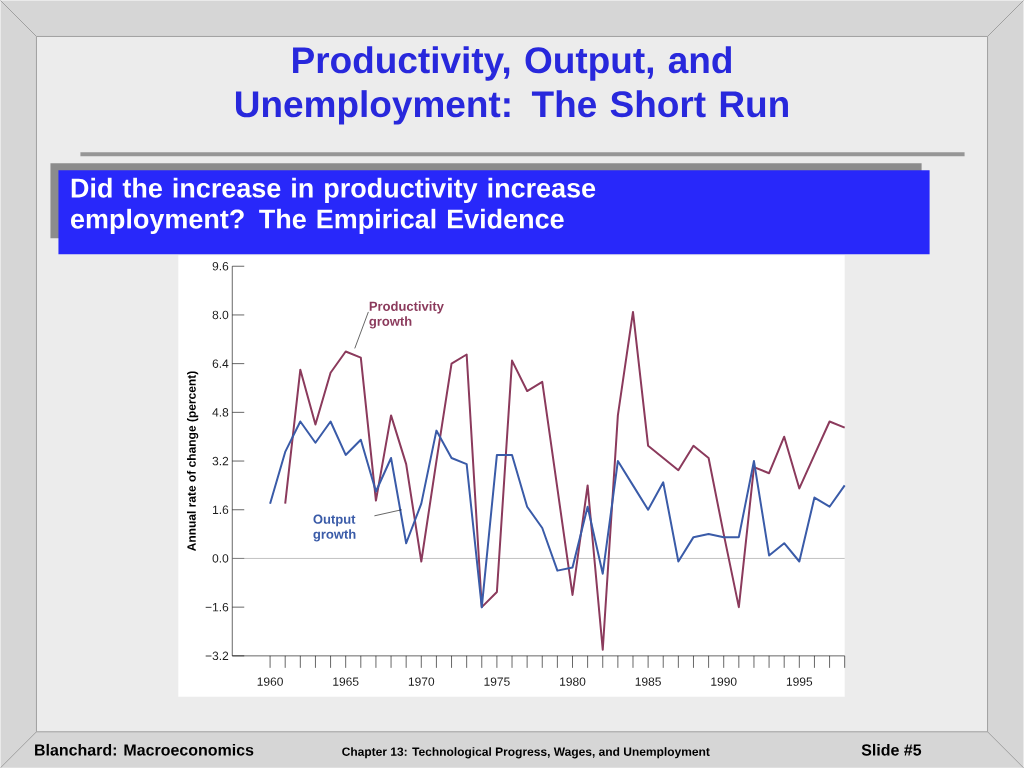 The height and width of the screenshot is (768, 1024). Describe the element at coordinates (724, 681) in the screenshot. I see `x-tick-label: 1990` at that location.